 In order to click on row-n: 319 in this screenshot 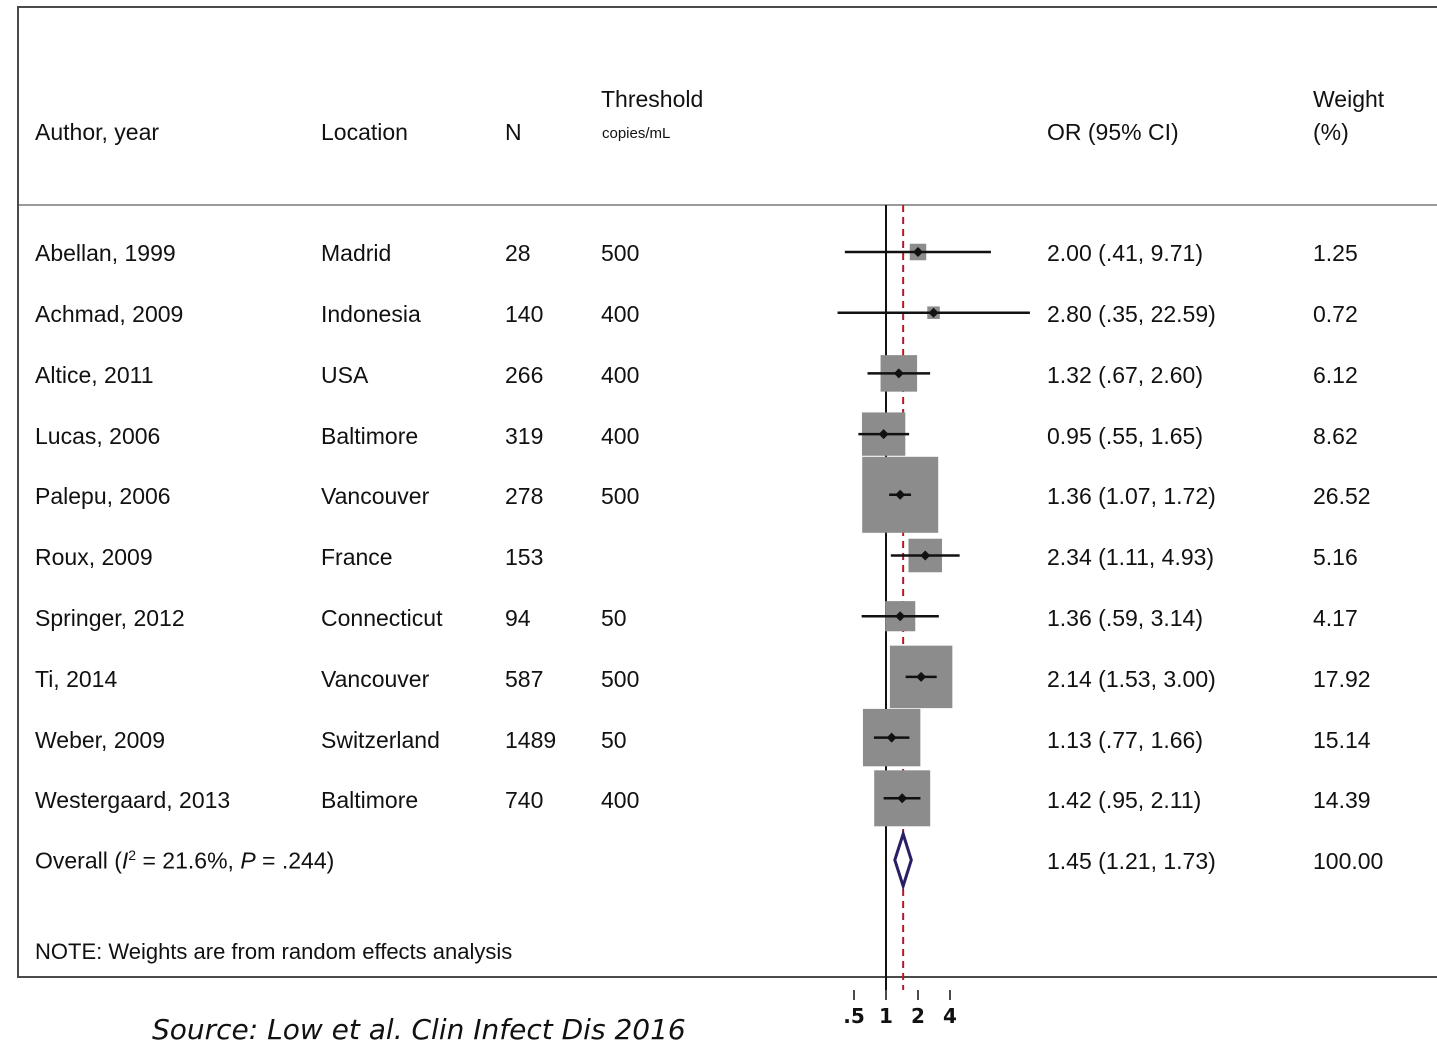, I will do `click(524, 436)`.